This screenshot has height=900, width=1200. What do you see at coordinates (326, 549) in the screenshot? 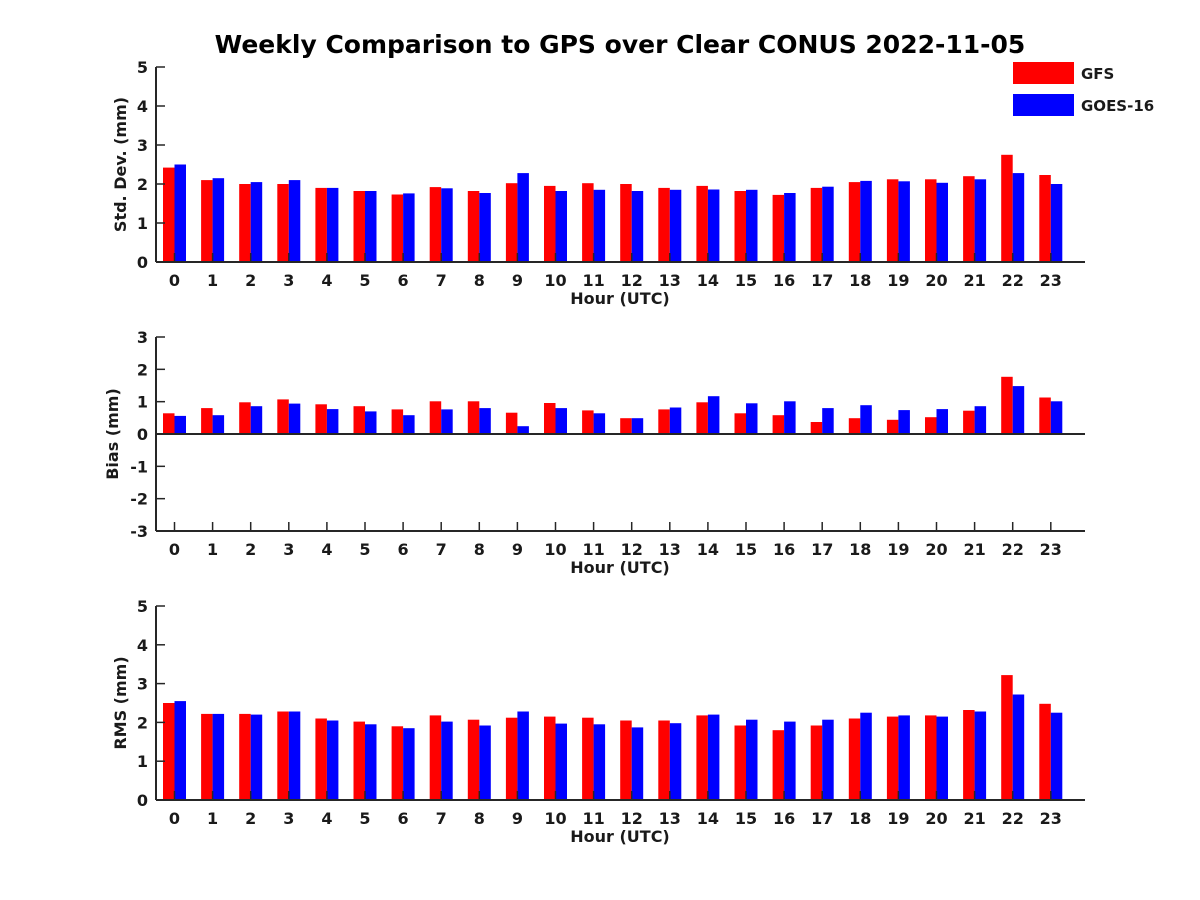
I see `x-tick-label: 4` at bounding box center [326, 549].